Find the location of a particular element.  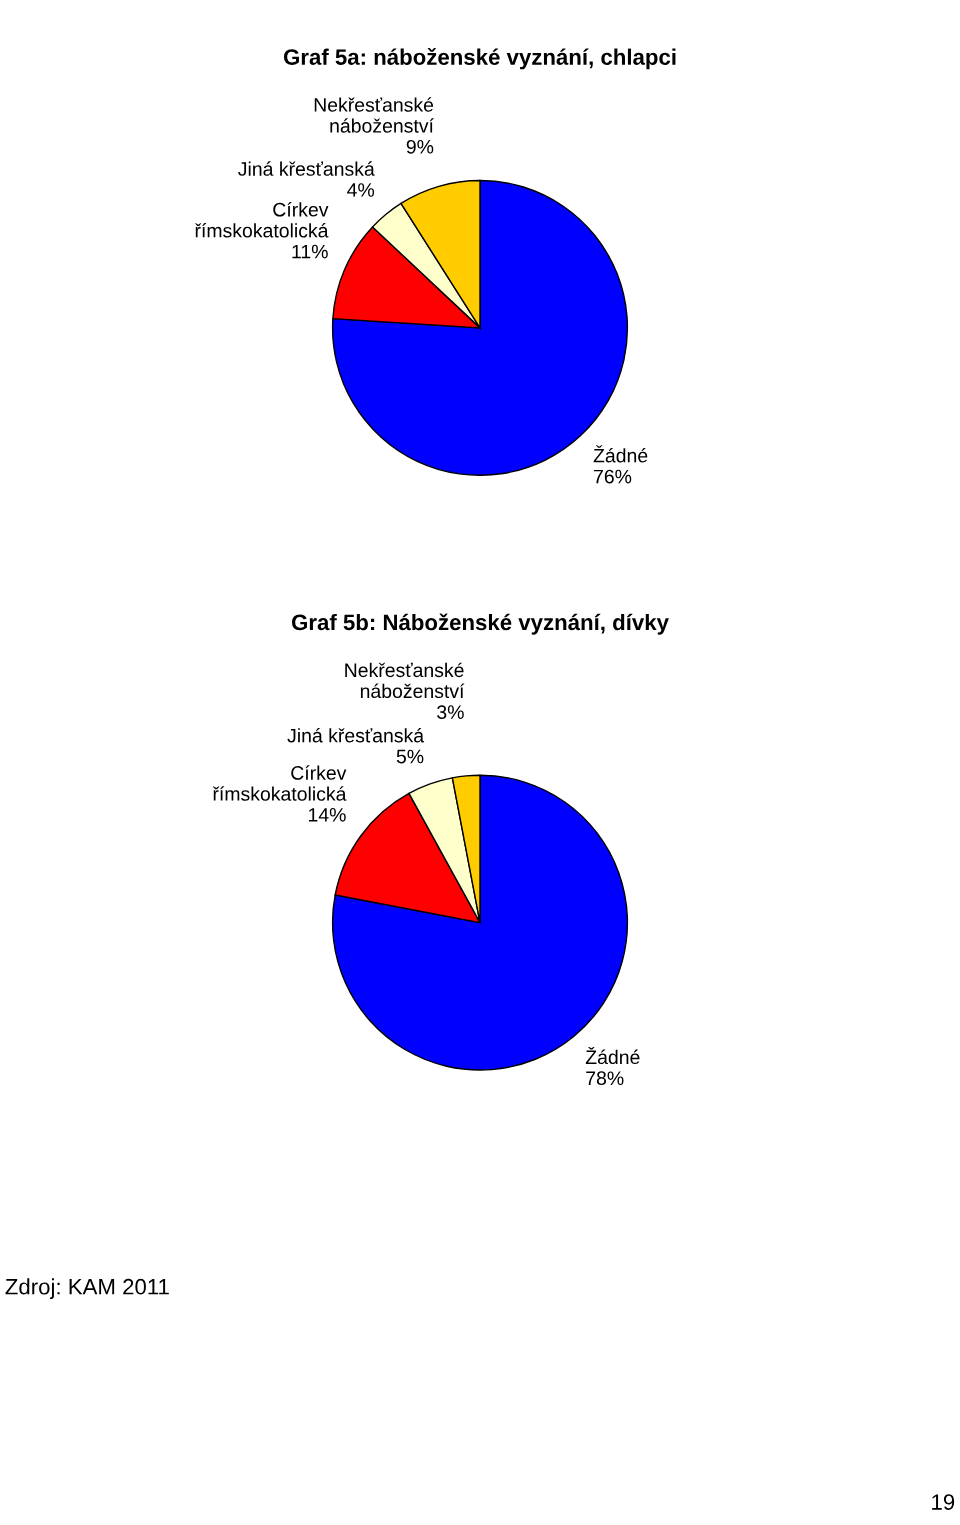

data-label: 14% is located at coordinates (327, 815).